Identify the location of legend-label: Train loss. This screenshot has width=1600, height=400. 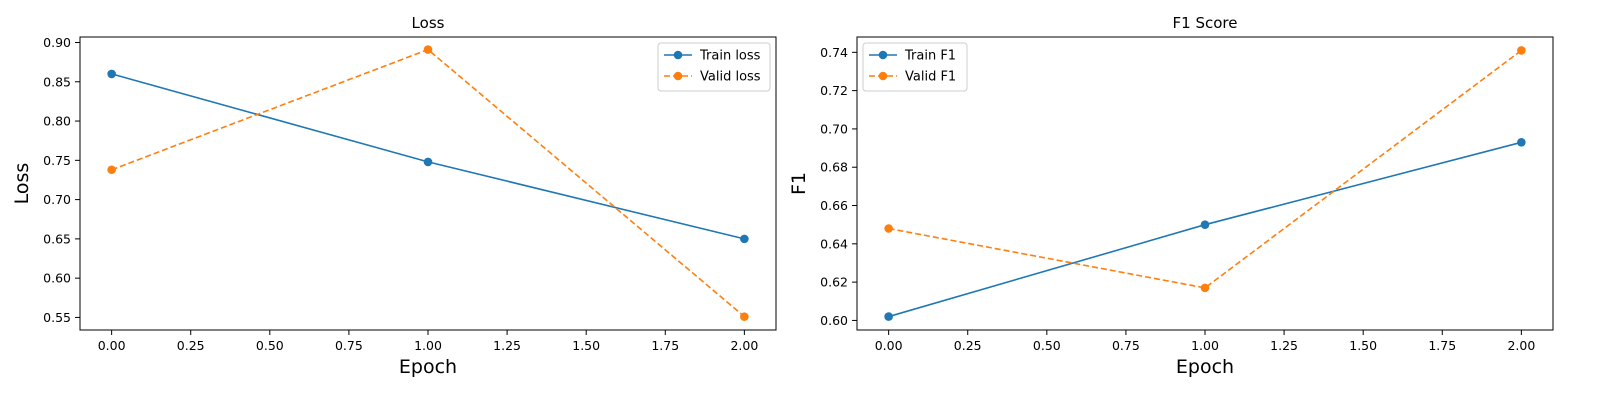
(730, 56).